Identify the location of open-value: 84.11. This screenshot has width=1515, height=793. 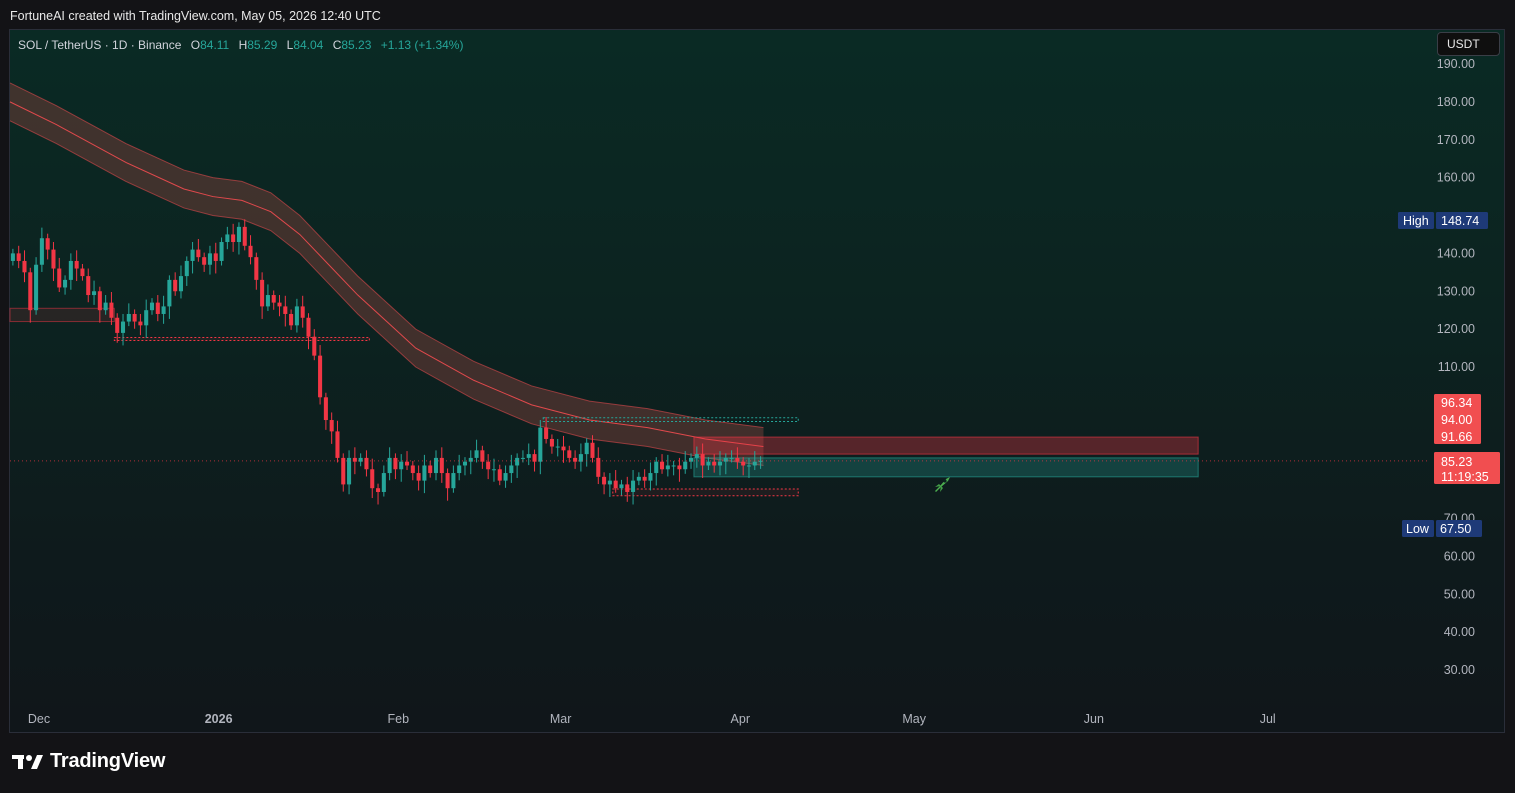
(215, 45).